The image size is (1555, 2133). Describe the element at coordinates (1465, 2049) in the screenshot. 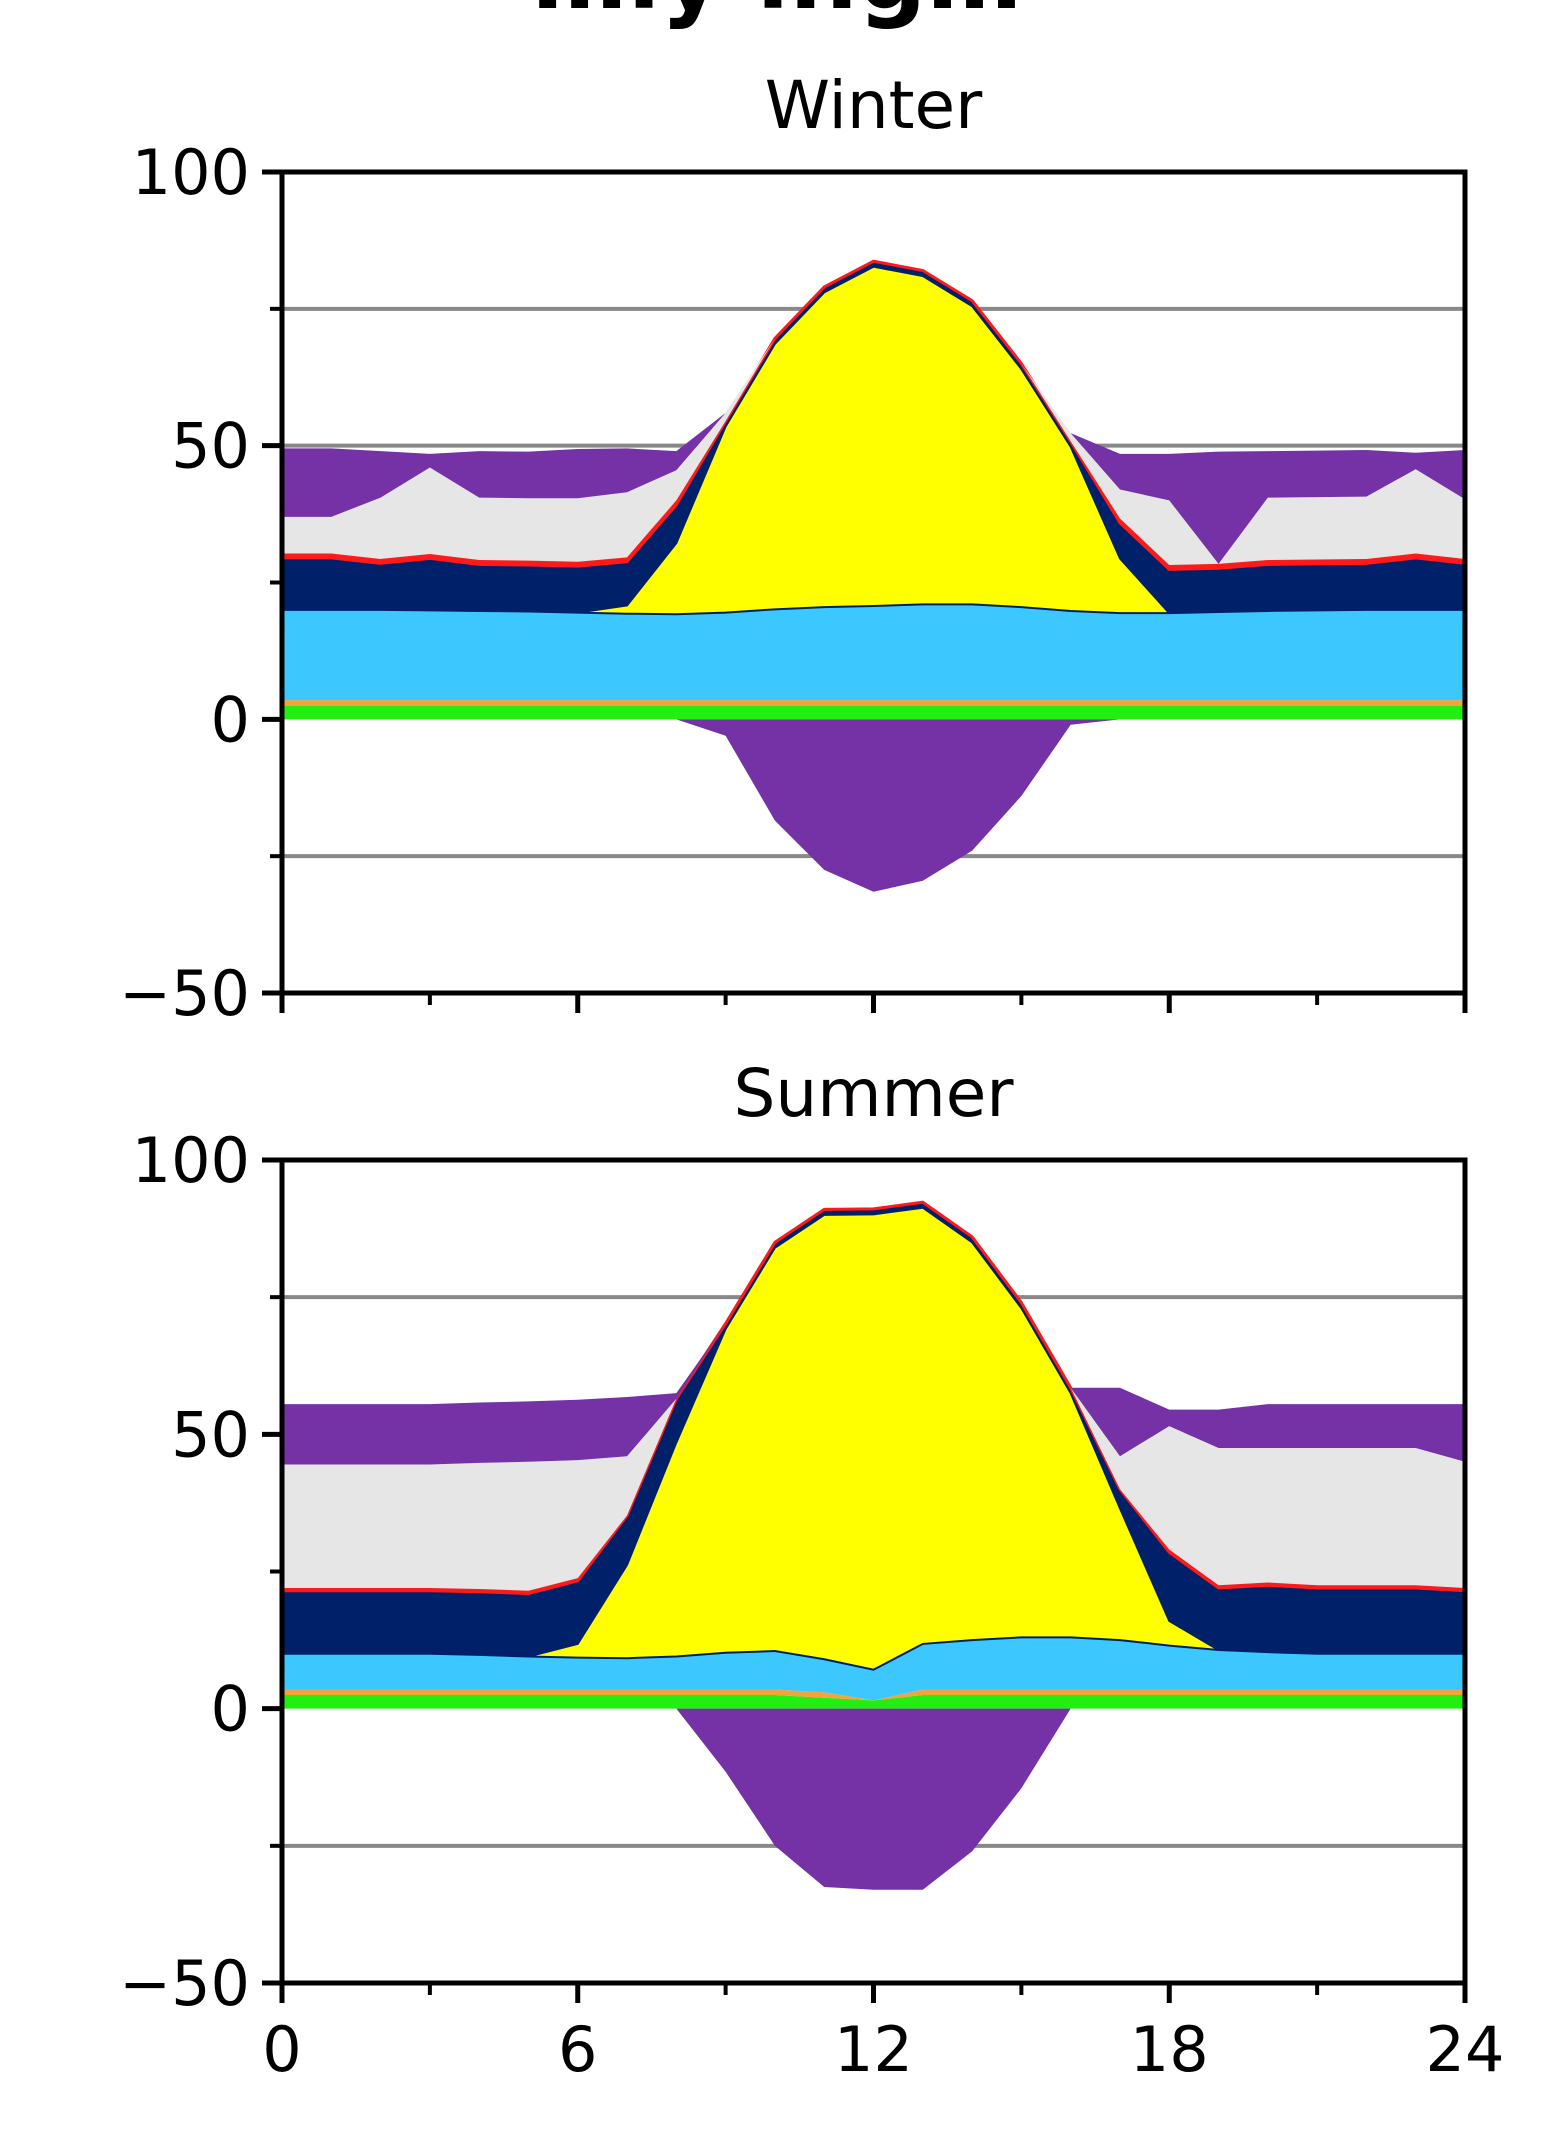

I see `x-tick-label: 24` at that location.